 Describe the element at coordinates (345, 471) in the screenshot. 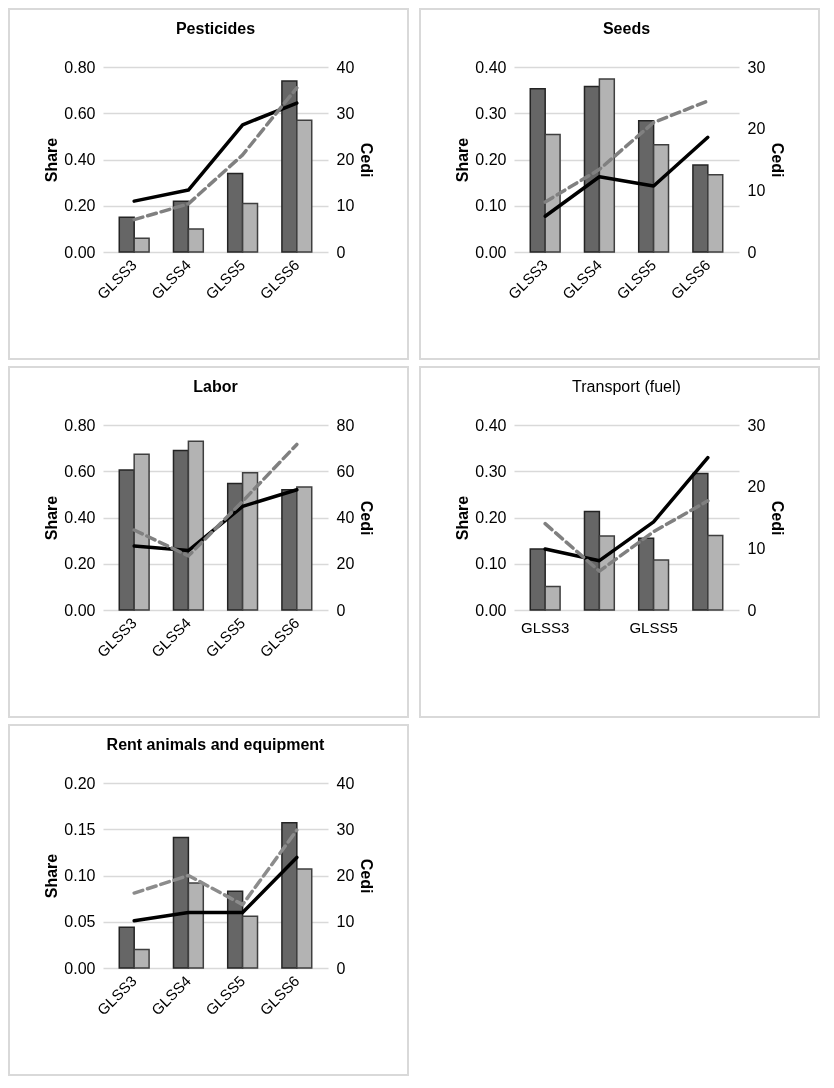

I see `y2-tick-label: 60` at that location.